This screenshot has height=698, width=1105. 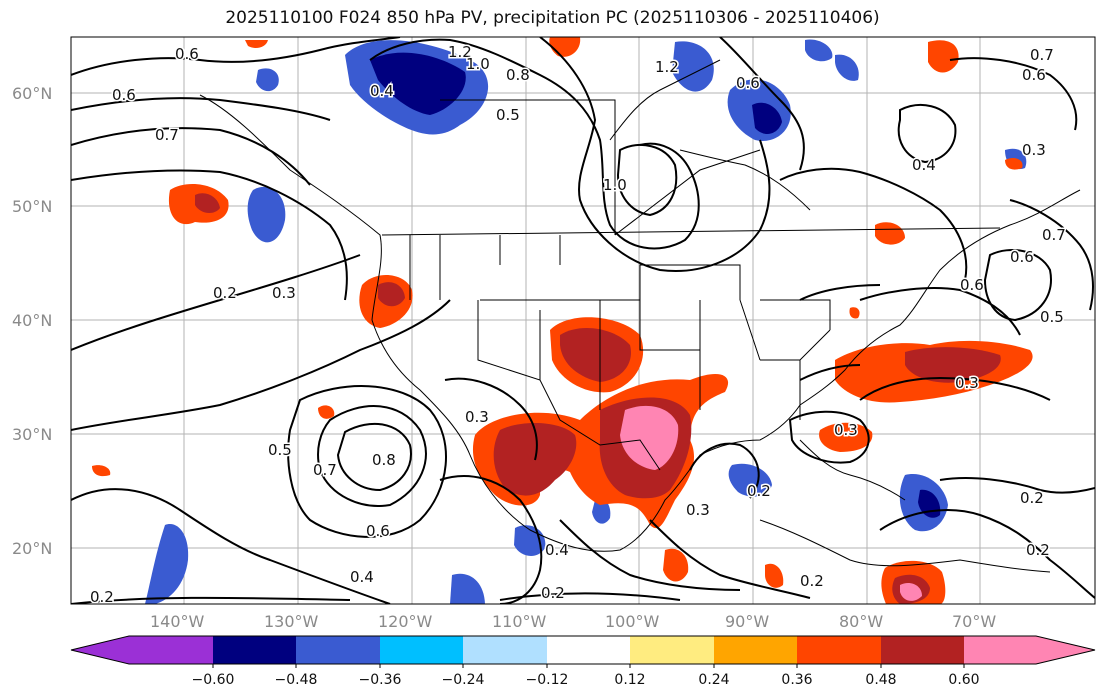 I want to click on latitude-labels: 60°N 50°N 40°N 30°N 20°N, so click(x=32, y=321).